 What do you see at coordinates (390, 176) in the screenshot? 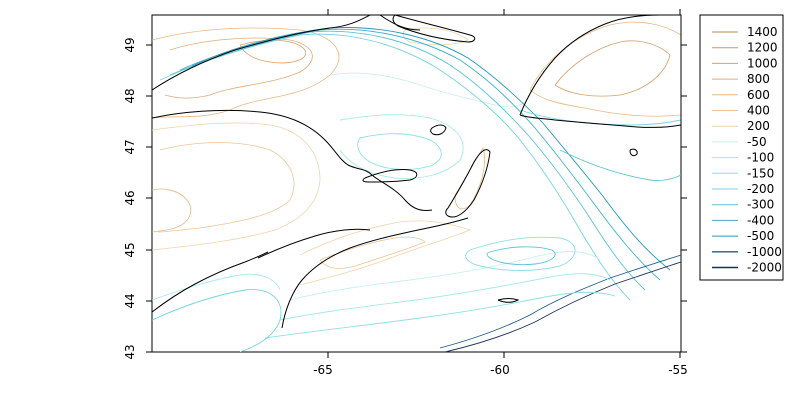
I see `coastline-pei` at bounding box center [390, 176].